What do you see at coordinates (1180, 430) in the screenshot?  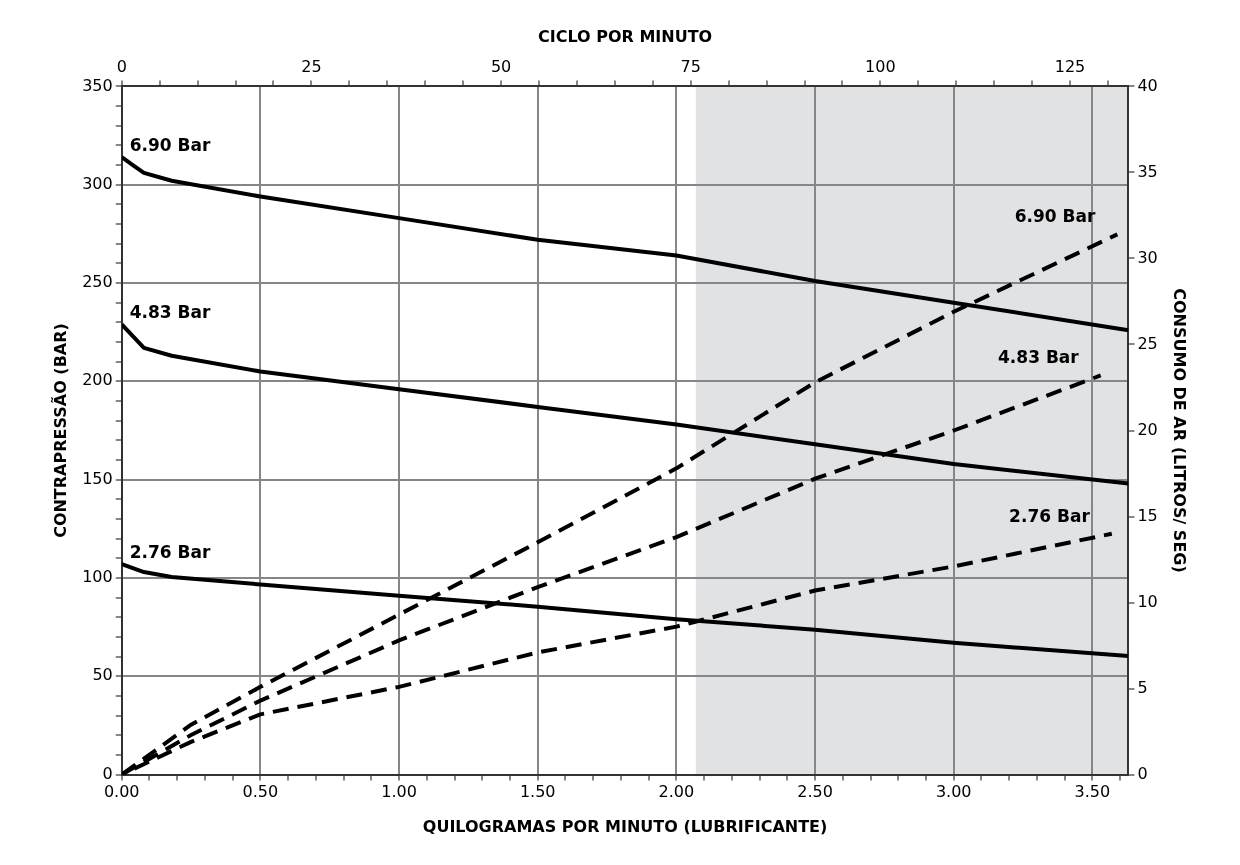 I see `y2-axis-title: CONSUMO DE AR (LITROS/ SEG)` at bounding box center [1180, 430].